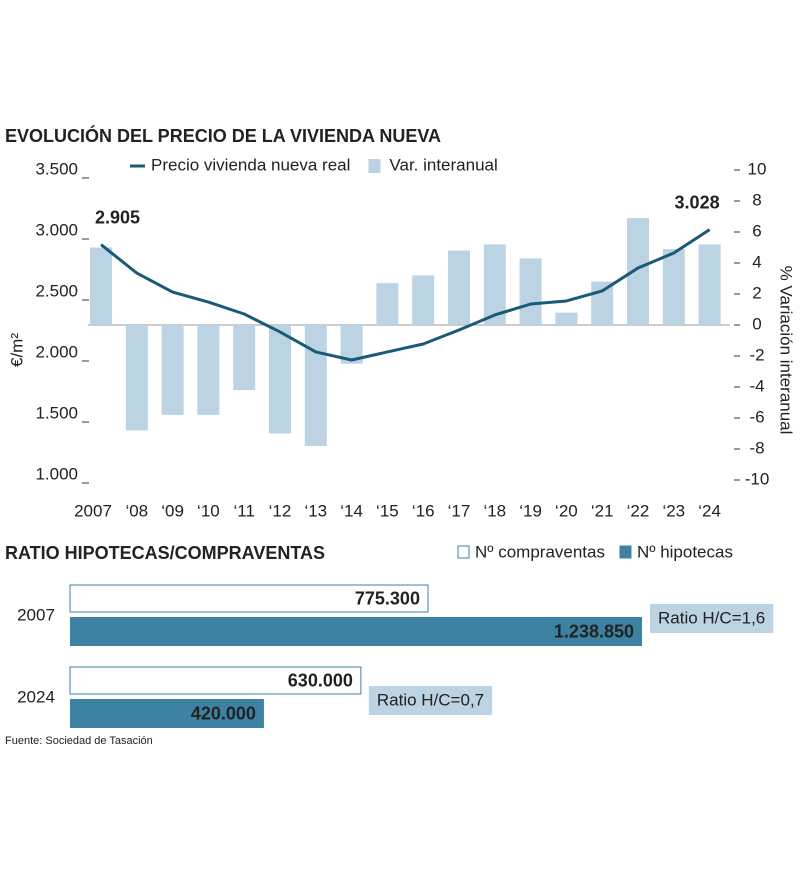 This screenshot has width=800, height=870. What do you see at coordinates (697, 202) in the screenshot?
I see `data-label: 3.028` at bounding box center [697, 202].